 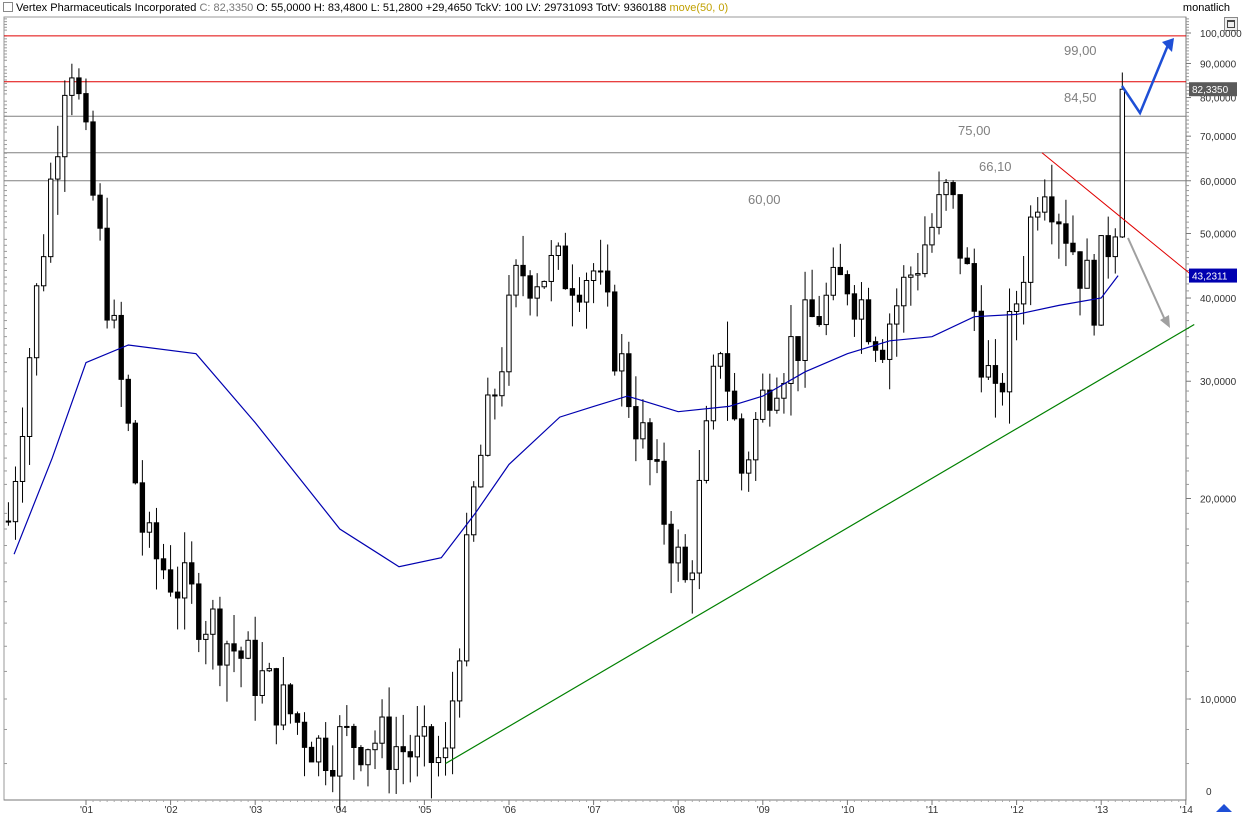 What do you see at coordinates (1101, 810) in the screenshot?
I see `x-tick-label: '13` at bounding box center [1101, 810].